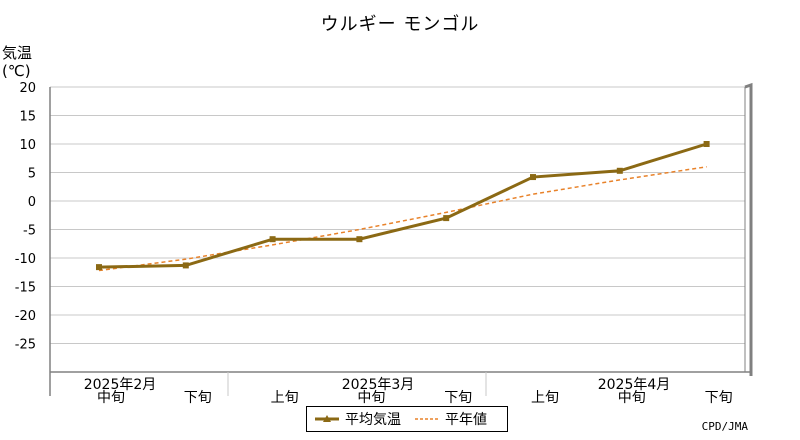 This screenshot has width=800, height=440. Describe the element at coordinates (25, 288) in the screenshot. I see `y-tick-label: -15` at that location.